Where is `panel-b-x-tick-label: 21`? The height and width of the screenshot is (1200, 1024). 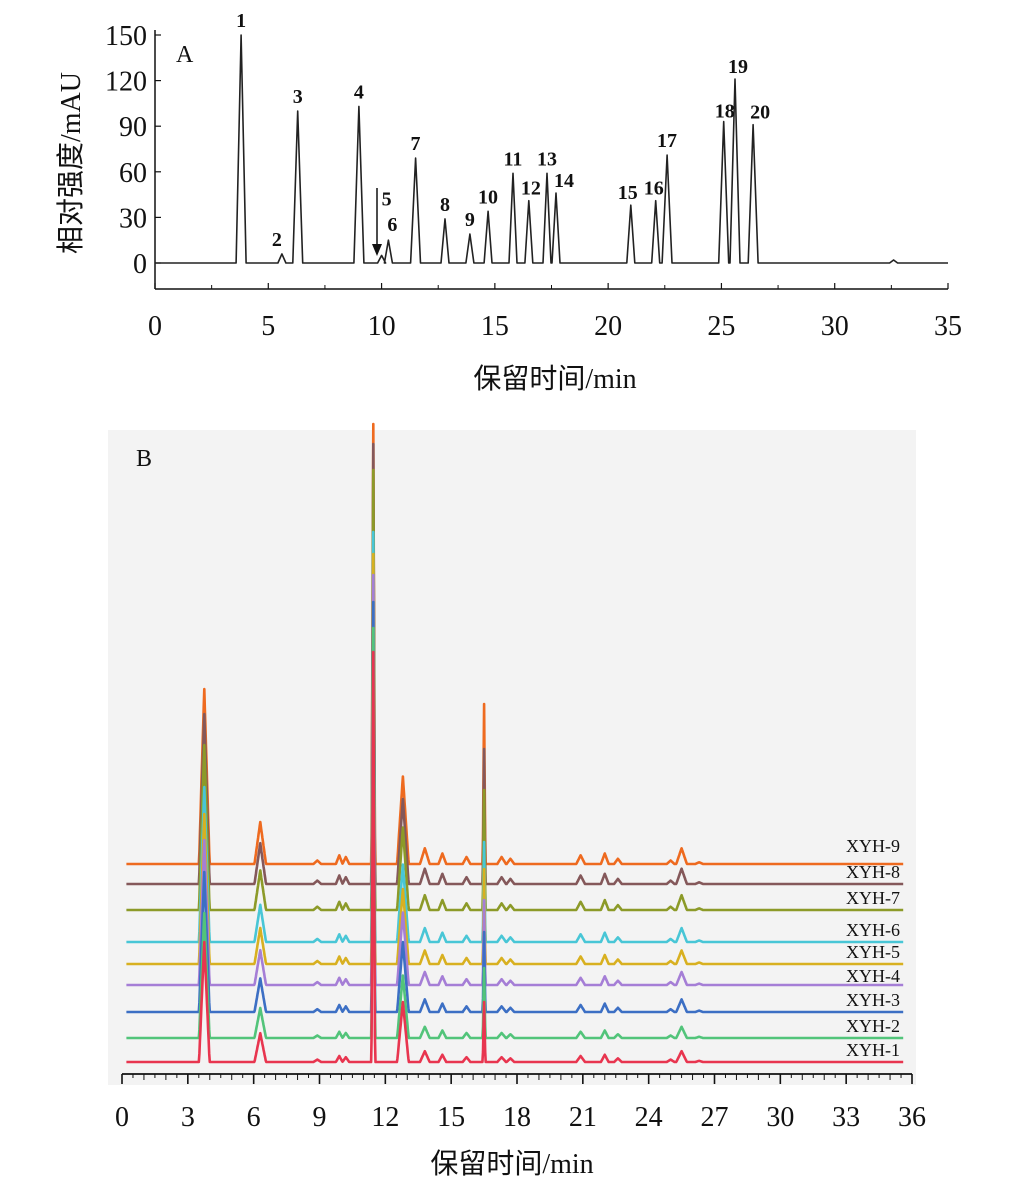
panel-b-x-tick-label: 21 is located at coordinates (583, 1117).